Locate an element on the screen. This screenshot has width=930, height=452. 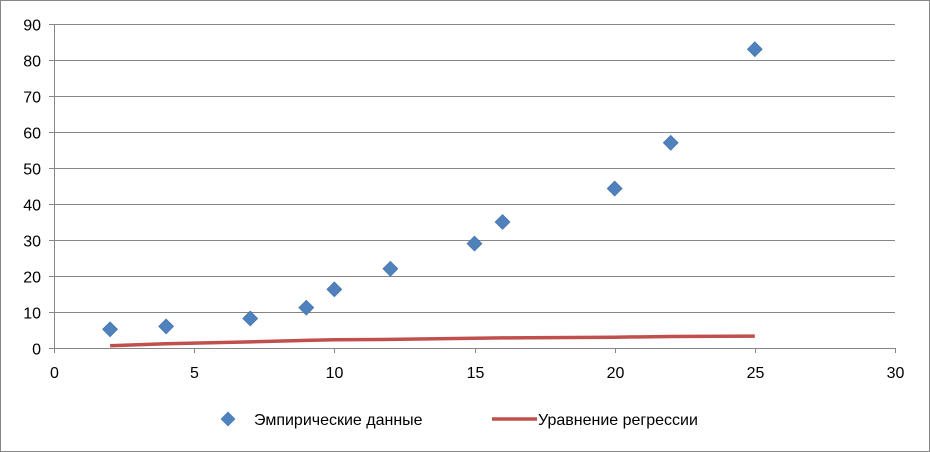
legend: Эмпирические данные Уравнение регрессии is located at coordinates (459, 420).